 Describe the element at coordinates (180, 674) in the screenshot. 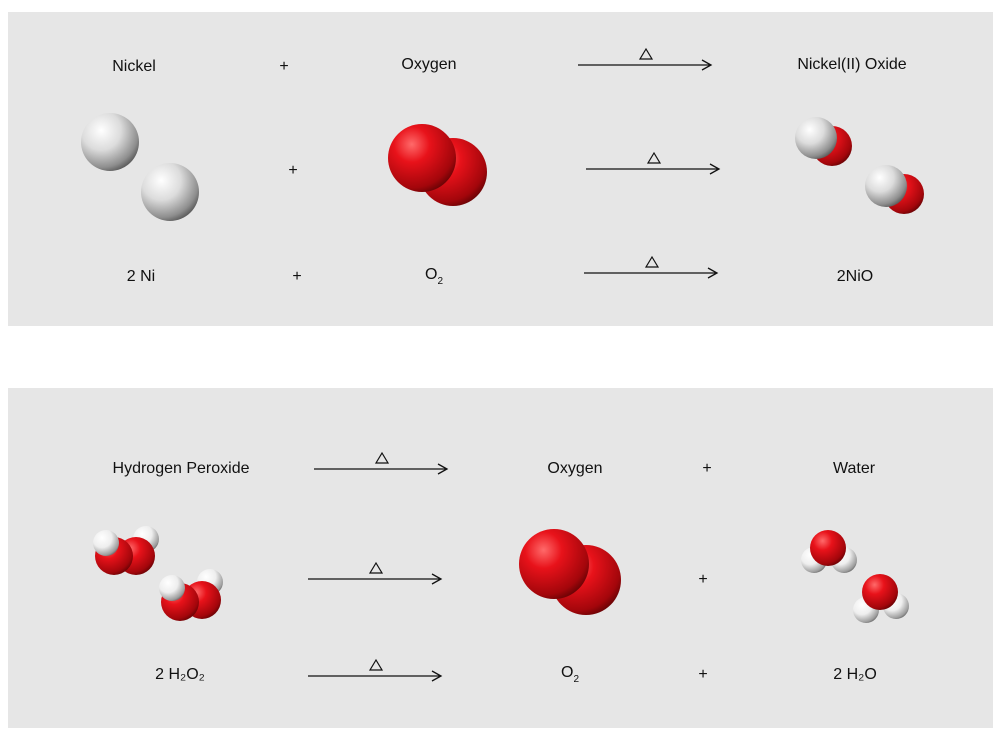

I see `formula-2h2o2: 2 H₂O₂` at that location.